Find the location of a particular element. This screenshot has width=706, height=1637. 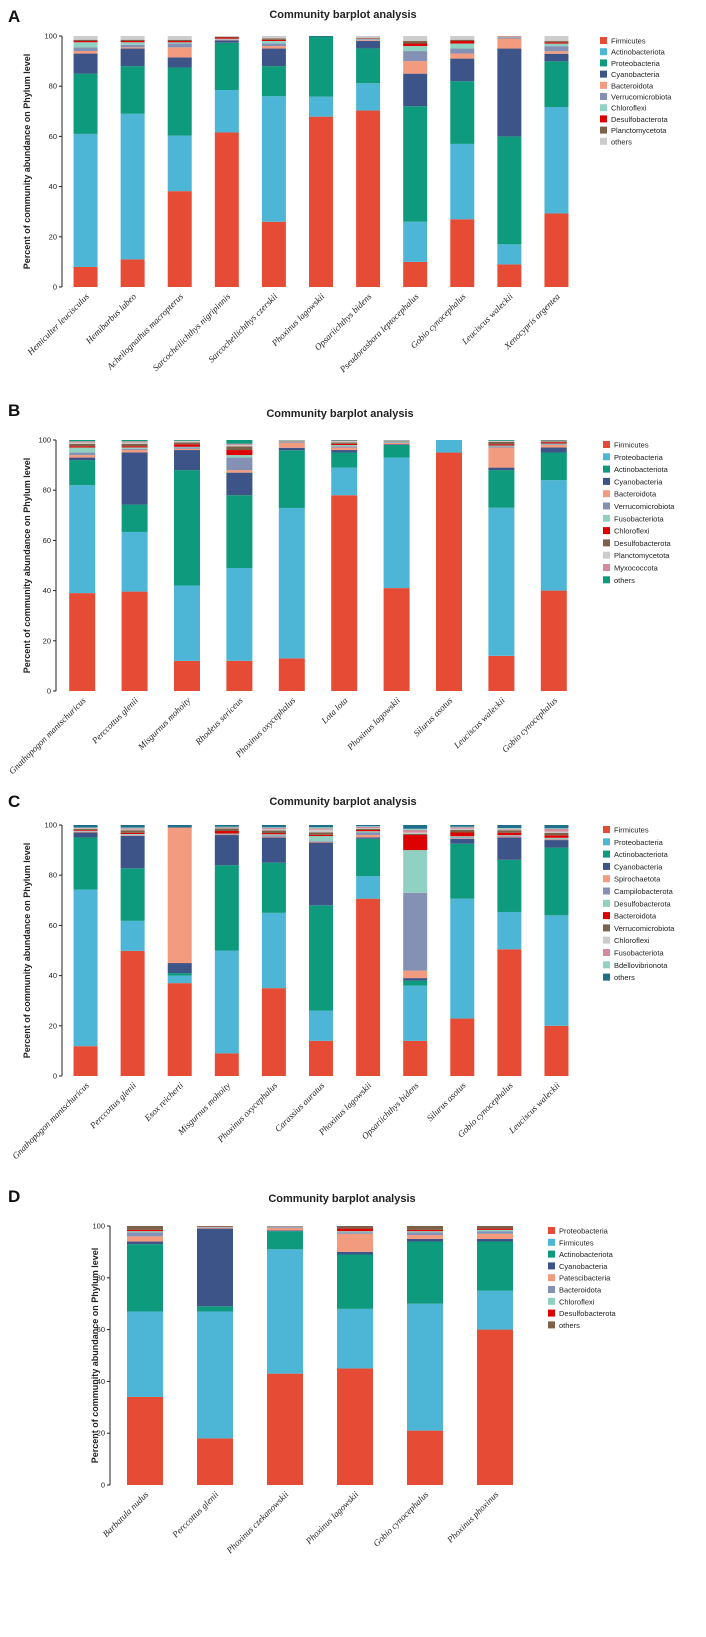

legend-label: Chloroflexi is located at coordinates (632, 531).